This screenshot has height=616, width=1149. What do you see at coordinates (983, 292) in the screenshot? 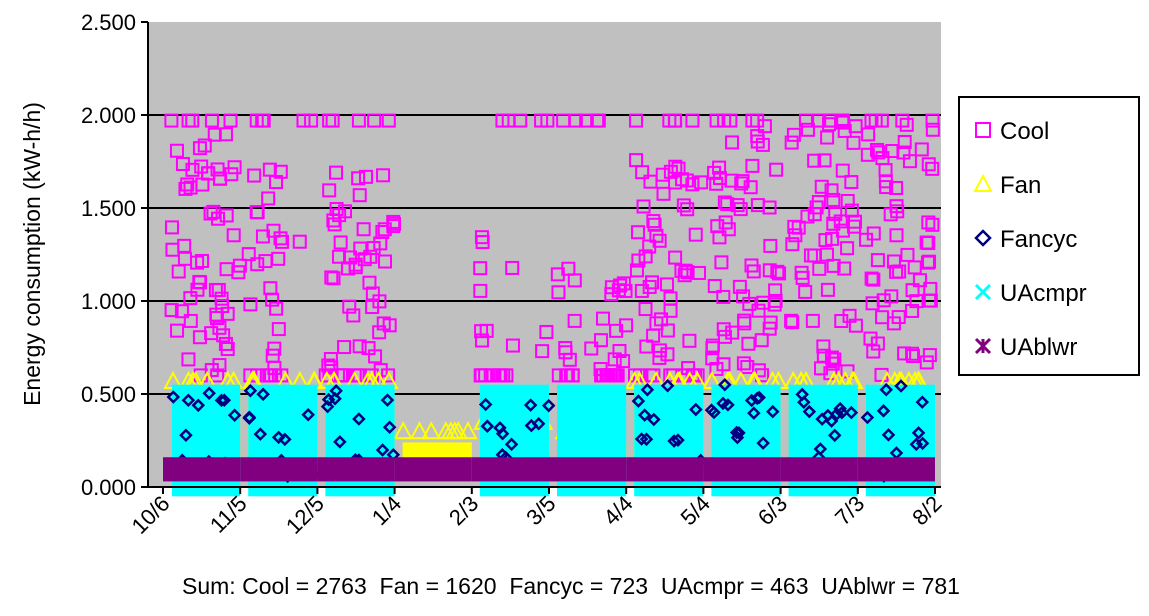
I see `x-icon` at bounding box center [983, 292].